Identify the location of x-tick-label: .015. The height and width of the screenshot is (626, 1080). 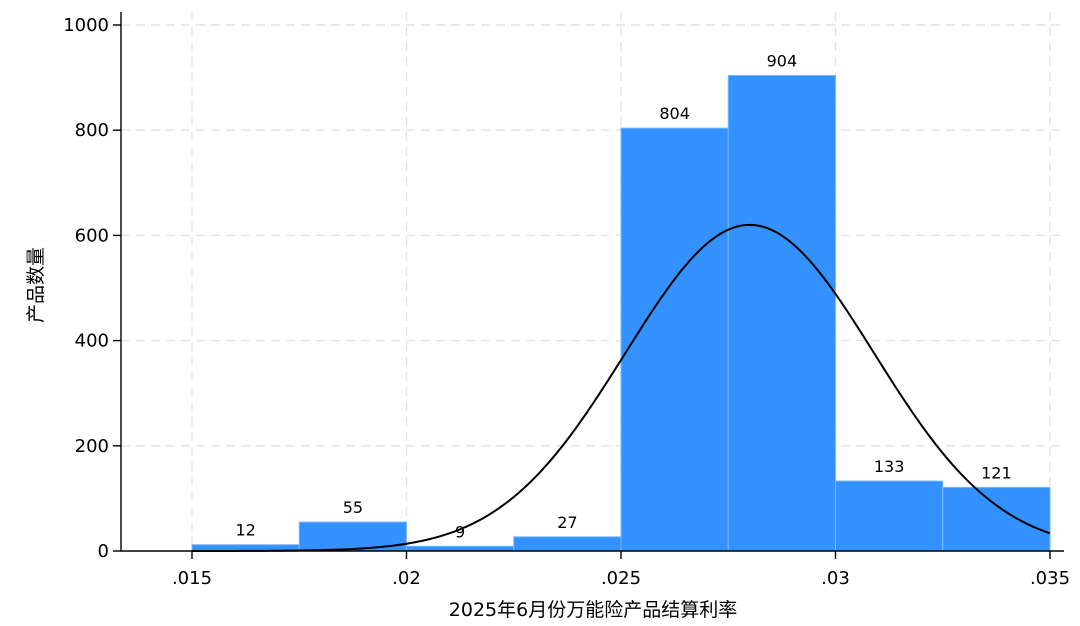
(192, 578).